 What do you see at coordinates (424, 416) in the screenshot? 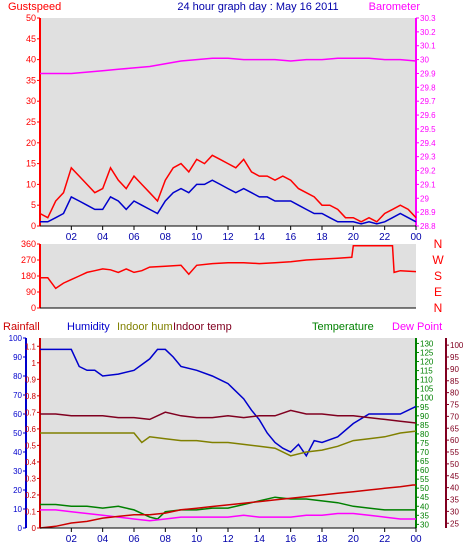
I see `temp-y-tick-label: 90` at bounding box center [424, 416].